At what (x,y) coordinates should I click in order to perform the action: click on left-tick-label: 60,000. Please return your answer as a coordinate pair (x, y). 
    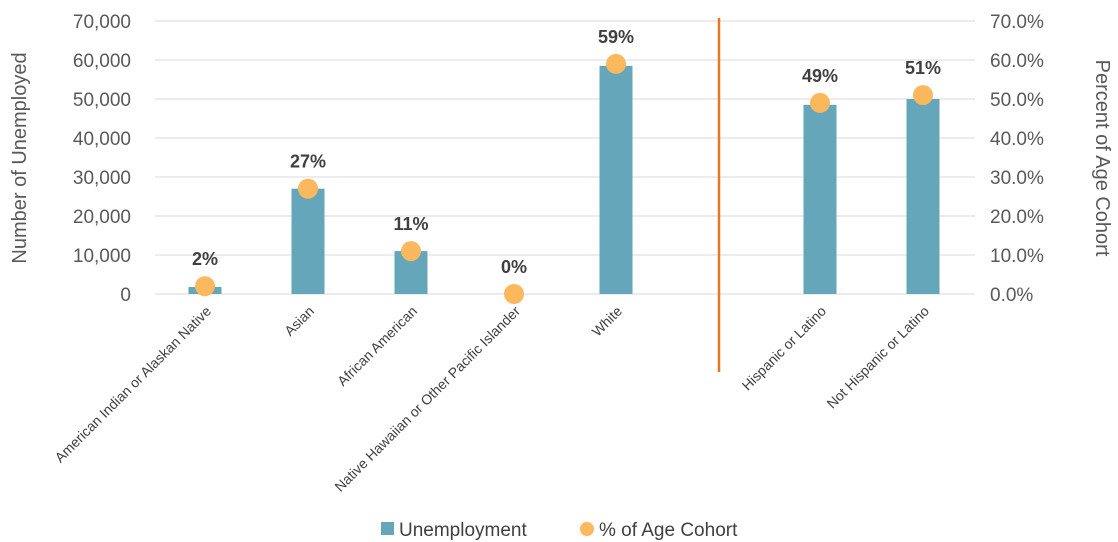
    Looking at the image, I should click on (102, 61).